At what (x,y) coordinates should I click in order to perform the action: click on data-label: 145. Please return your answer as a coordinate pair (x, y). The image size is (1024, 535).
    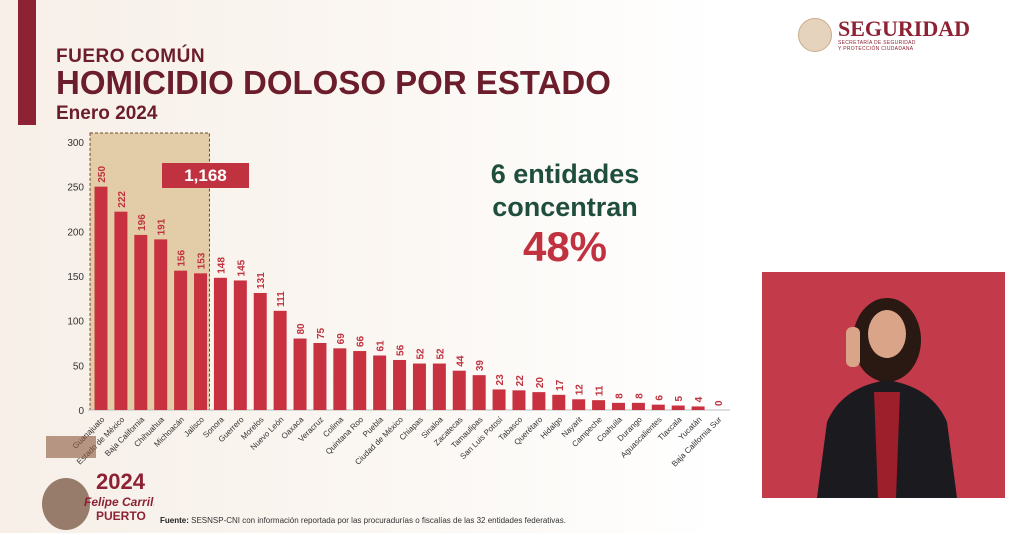
    Looking at the image, I should click on (241, 267).